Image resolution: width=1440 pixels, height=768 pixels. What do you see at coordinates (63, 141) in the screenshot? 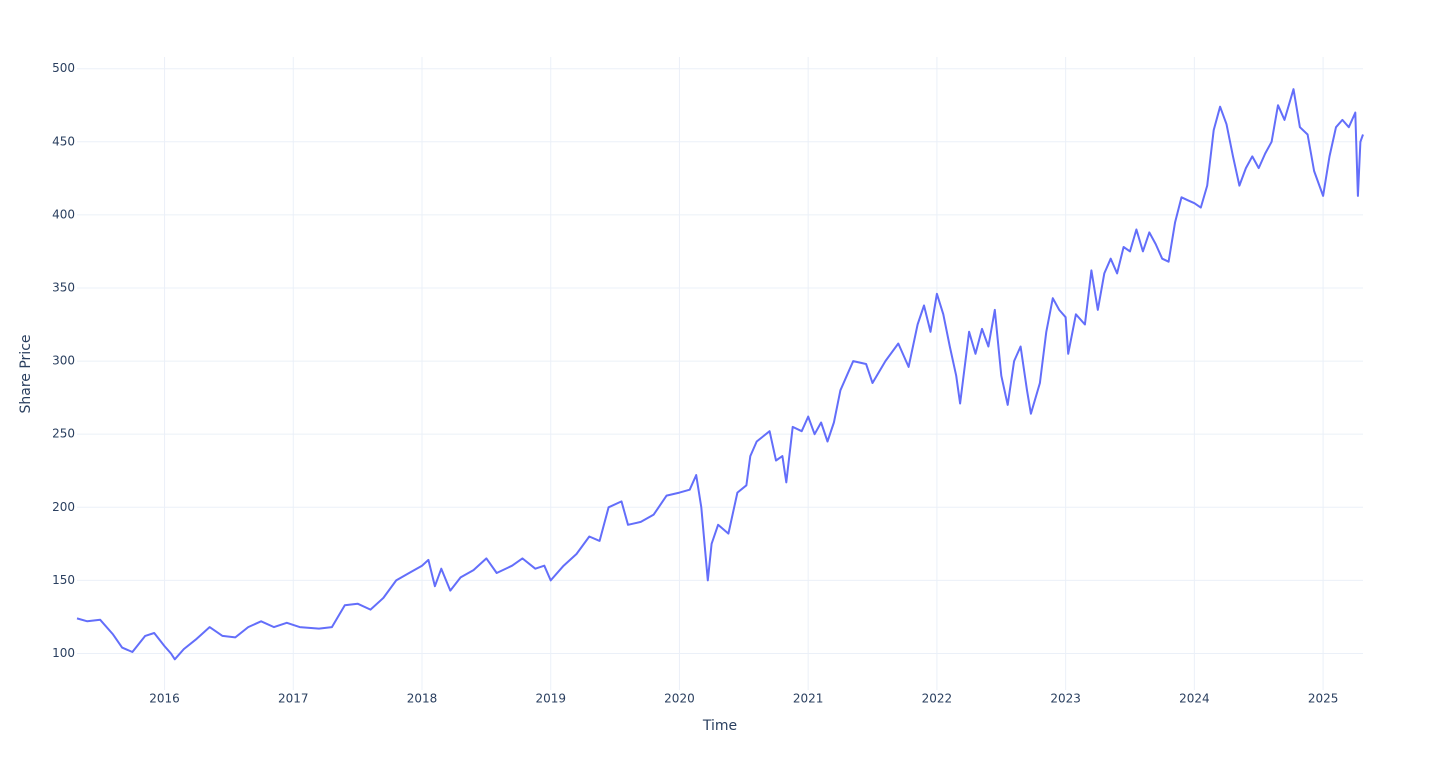
I see `y-tick-label: 450` at bounding box center [63, 141].